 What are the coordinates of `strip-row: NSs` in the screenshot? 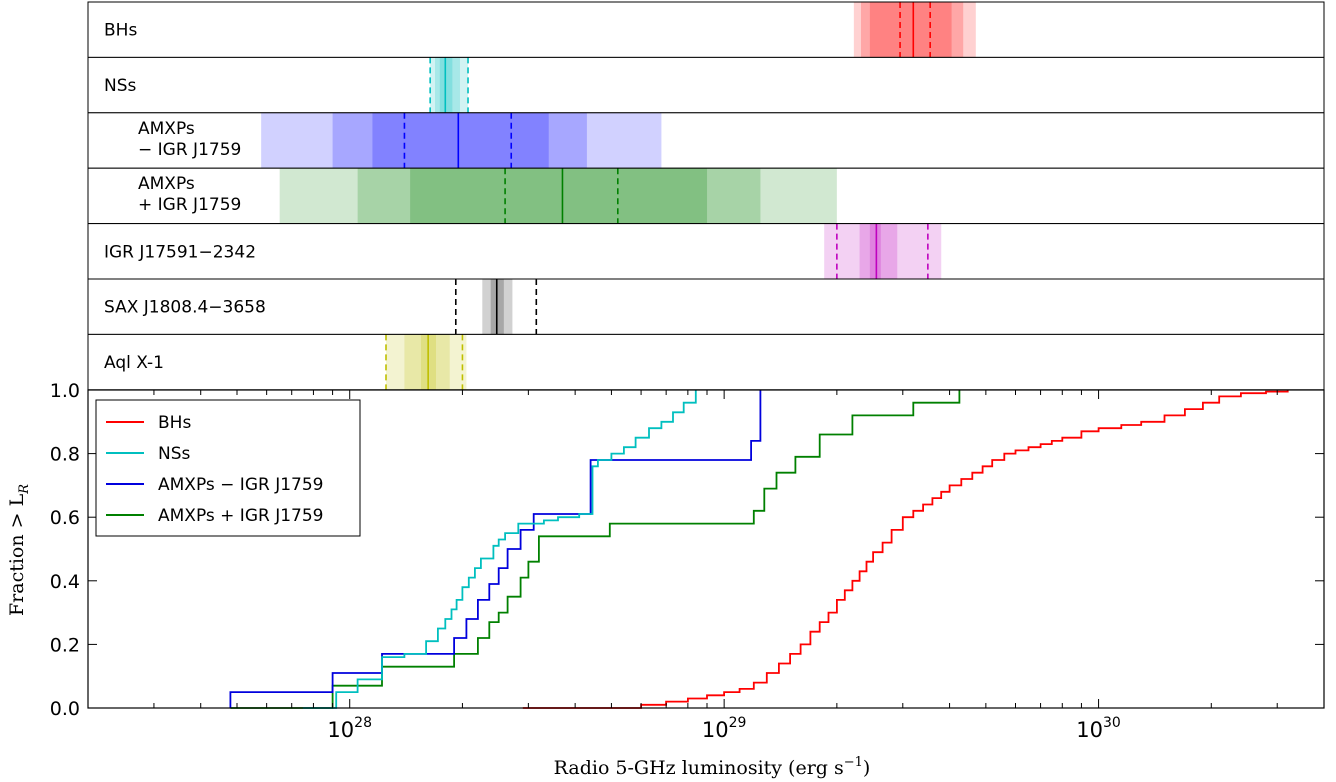 It's located at (706, 85).